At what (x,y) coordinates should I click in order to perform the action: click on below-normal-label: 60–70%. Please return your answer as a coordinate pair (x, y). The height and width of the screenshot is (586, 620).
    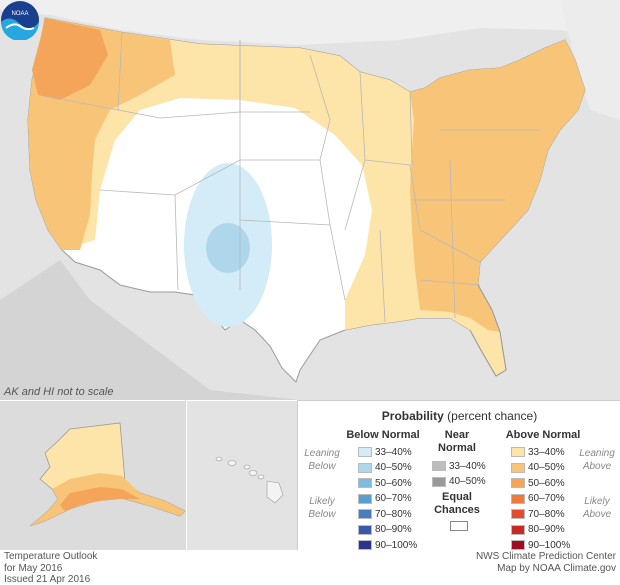
    Looking at the image, I should click on (393, 498).